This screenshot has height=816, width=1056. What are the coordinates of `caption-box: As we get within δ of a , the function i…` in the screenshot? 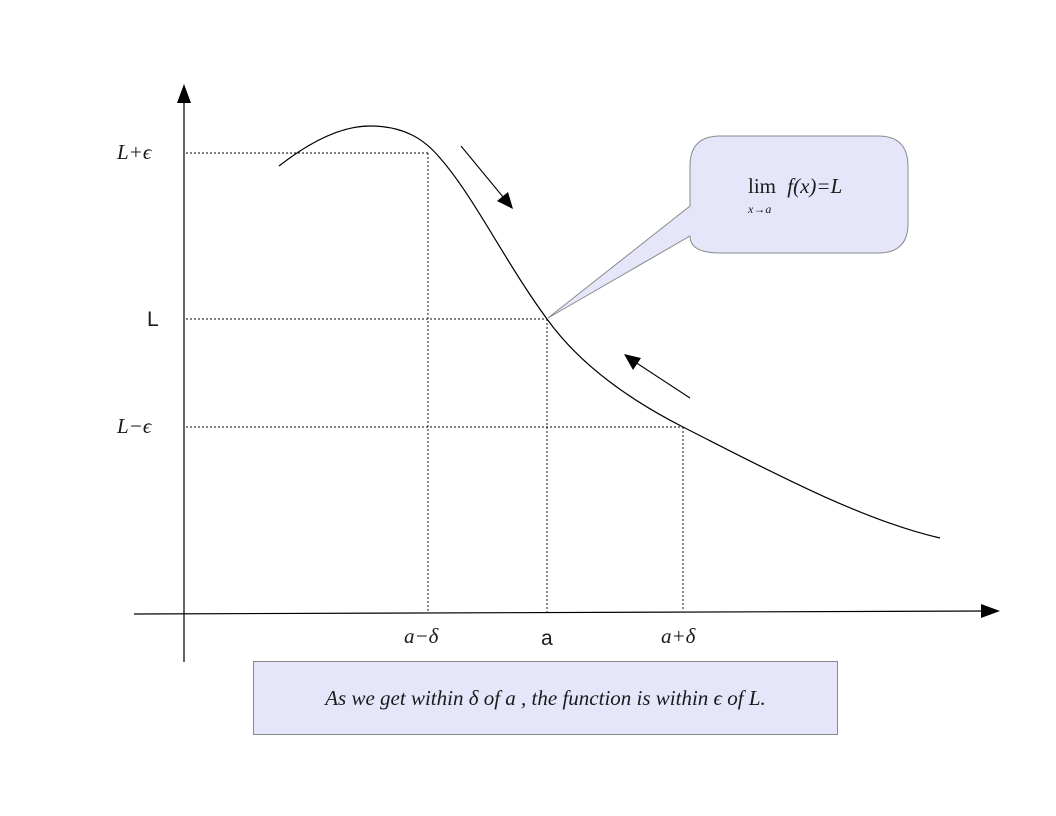 It's located at (545, 698).